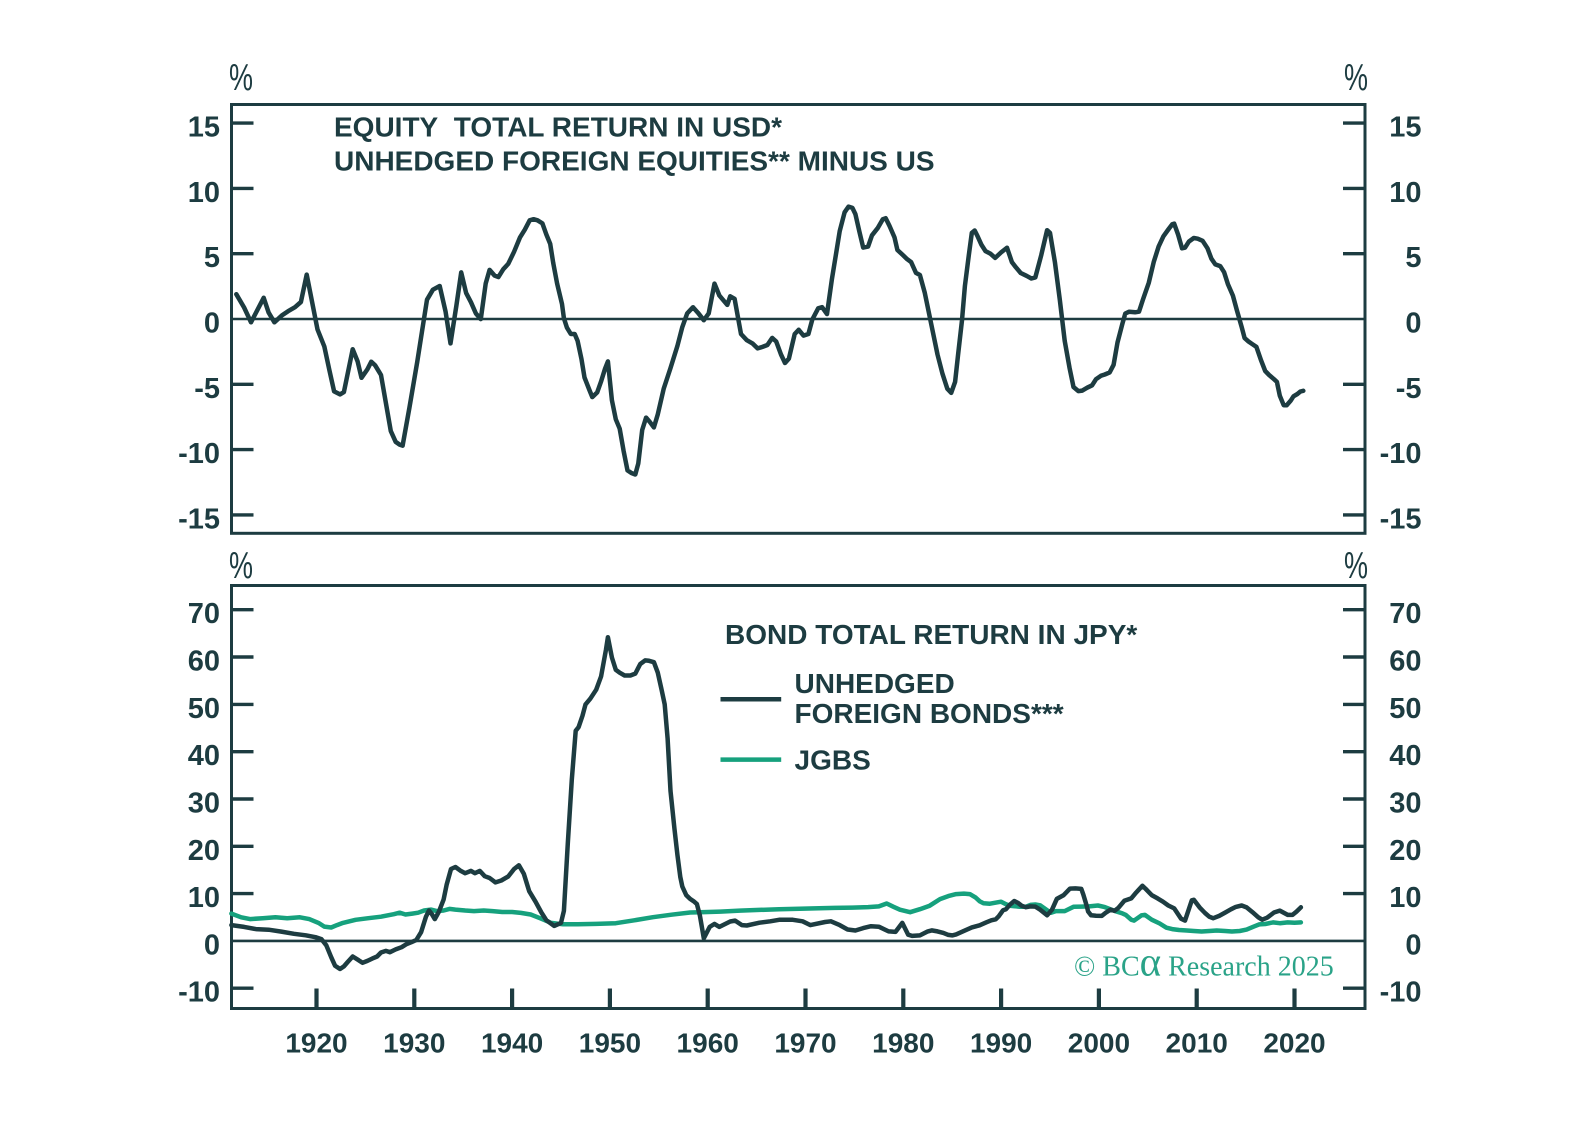 This screenshot has height=1144, width=1588. What do you see at coordinates (1001, 1043) in the screenshot?
I see `svg-text: 1990` at bounding box center [1001, 1043].